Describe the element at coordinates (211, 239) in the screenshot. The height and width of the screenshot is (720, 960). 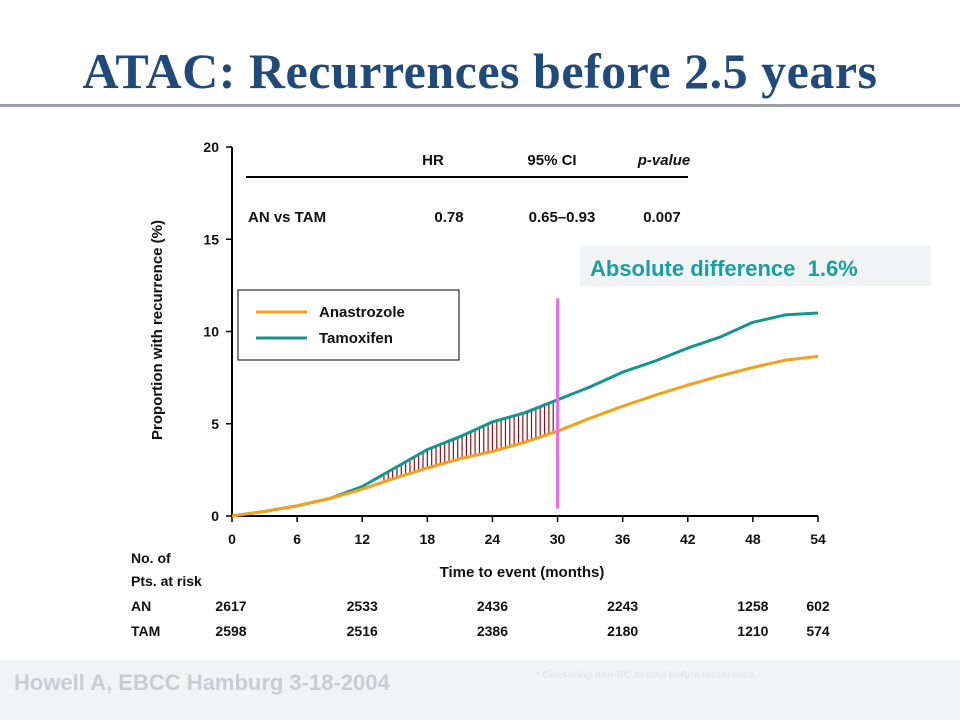
I see `y-tick-label: 15` at that location.